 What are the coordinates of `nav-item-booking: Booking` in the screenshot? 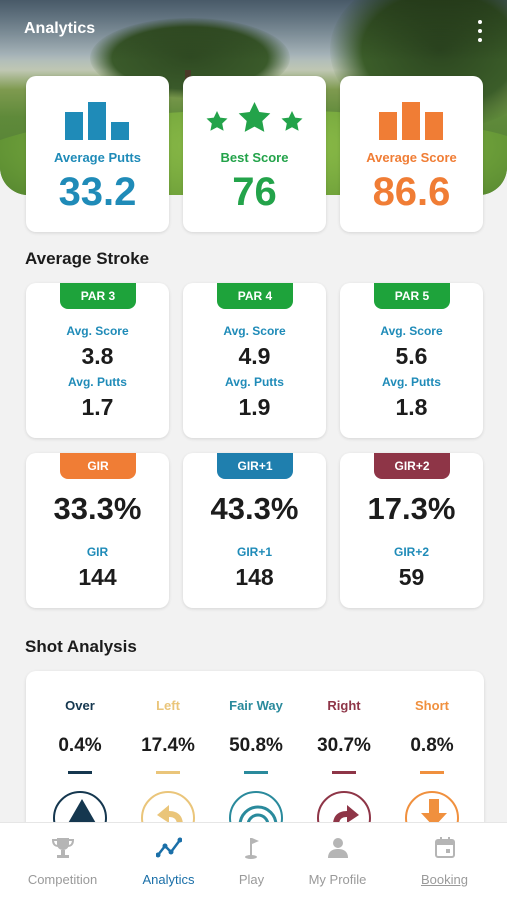 It's located at (444, 861).